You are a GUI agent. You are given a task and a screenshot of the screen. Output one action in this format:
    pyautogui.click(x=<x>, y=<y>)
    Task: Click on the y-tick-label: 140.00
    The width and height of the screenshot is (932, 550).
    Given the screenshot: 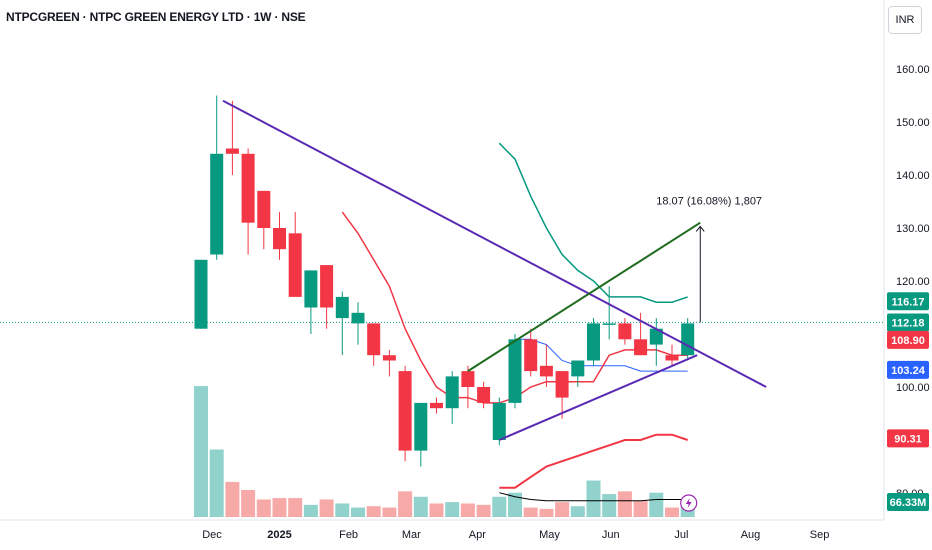 What is the action you would take?
    pyautogui.click(x=913, y=176)
    